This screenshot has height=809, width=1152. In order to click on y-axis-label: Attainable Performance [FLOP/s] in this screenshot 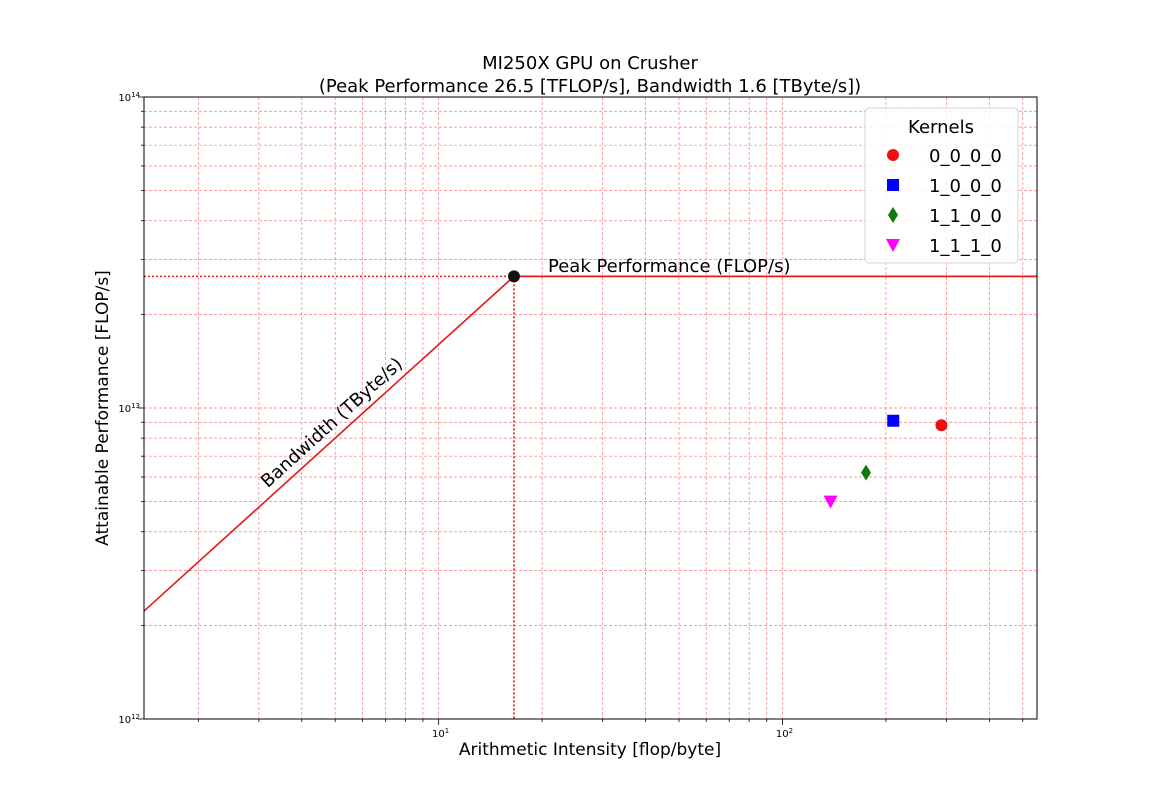, I will do `click(103, 408)`.